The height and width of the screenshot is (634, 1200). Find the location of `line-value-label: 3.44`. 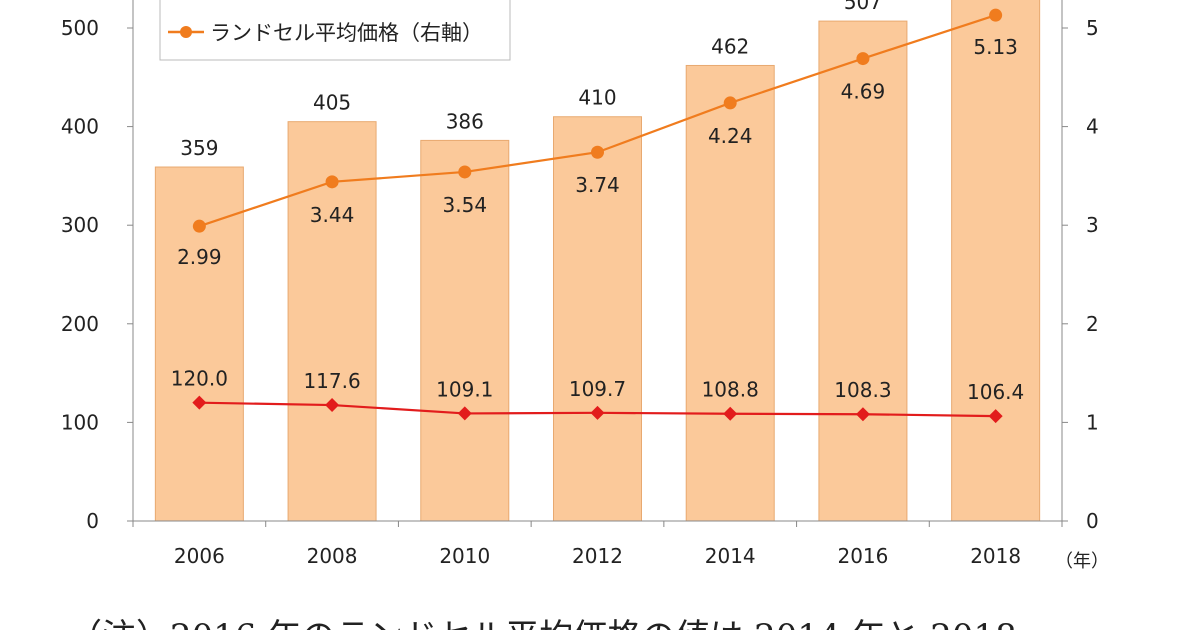

line-value-label: 3.44 is located at coordinates (332, 215).